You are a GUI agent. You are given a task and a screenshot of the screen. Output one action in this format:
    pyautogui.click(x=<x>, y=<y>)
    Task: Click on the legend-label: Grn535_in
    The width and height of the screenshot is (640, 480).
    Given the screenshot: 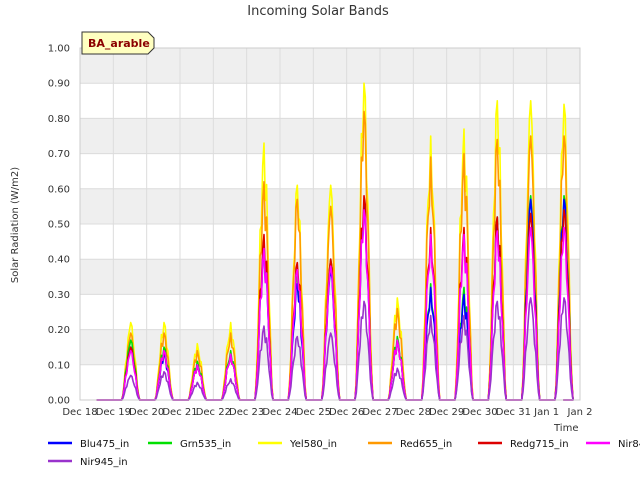 What is the action you would take?
    pyautogui.click(x=205, y=444)
    